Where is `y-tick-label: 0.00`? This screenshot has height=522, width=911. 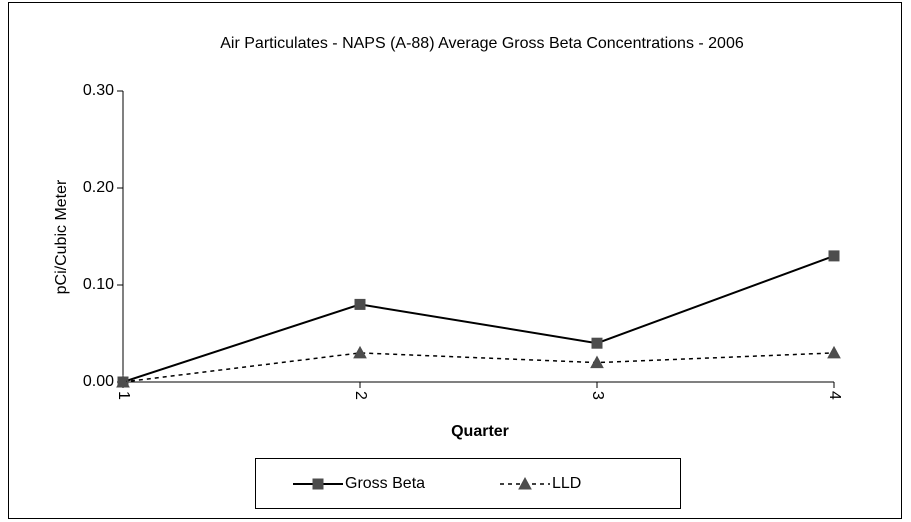 y-tick-label: 0.00 is located at coordinates (98, 381).